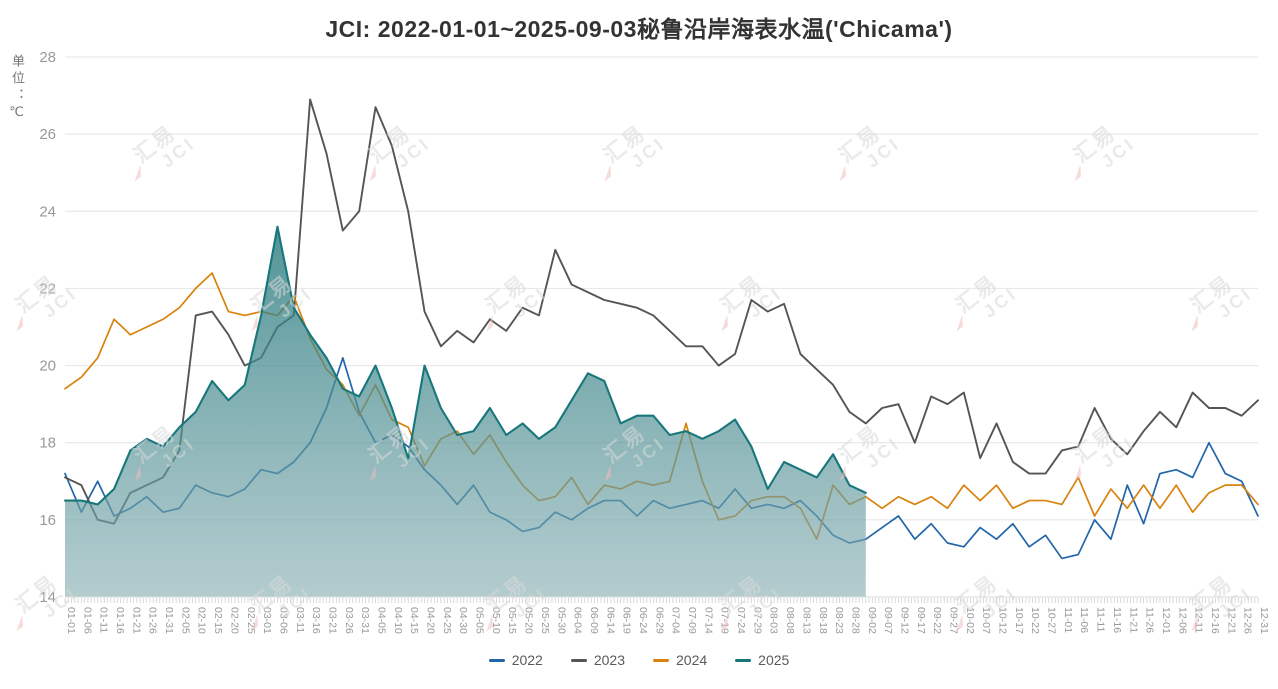 This screenshot has height=689, width=1278. Describe the element at coordinates (627, 620) in the screenshot. I see `x-axis-tick-label: 06-19` at that location.